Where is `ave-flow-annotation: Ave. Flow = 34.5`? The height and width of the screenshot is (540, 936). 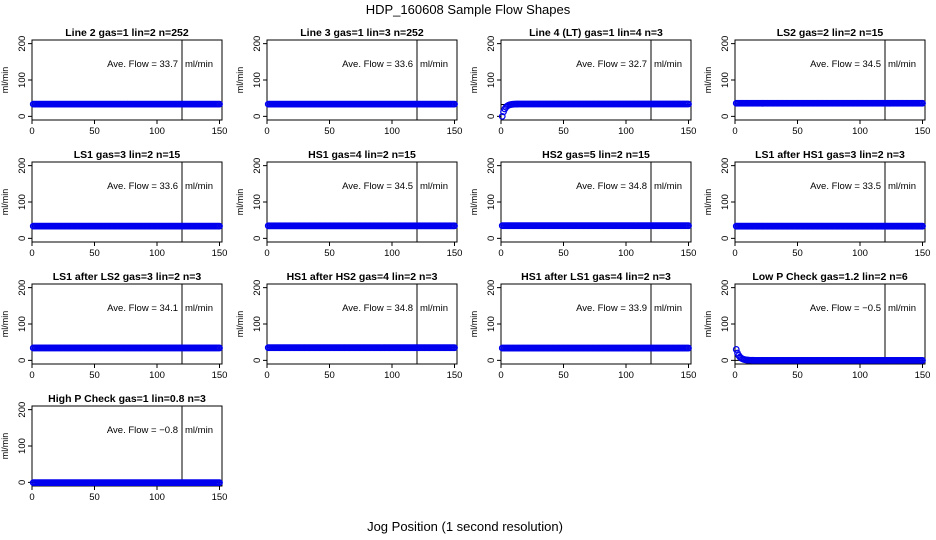 ave-flow-annotation: Ave. Flow = 34.5 is located at coordinates (377, 186).